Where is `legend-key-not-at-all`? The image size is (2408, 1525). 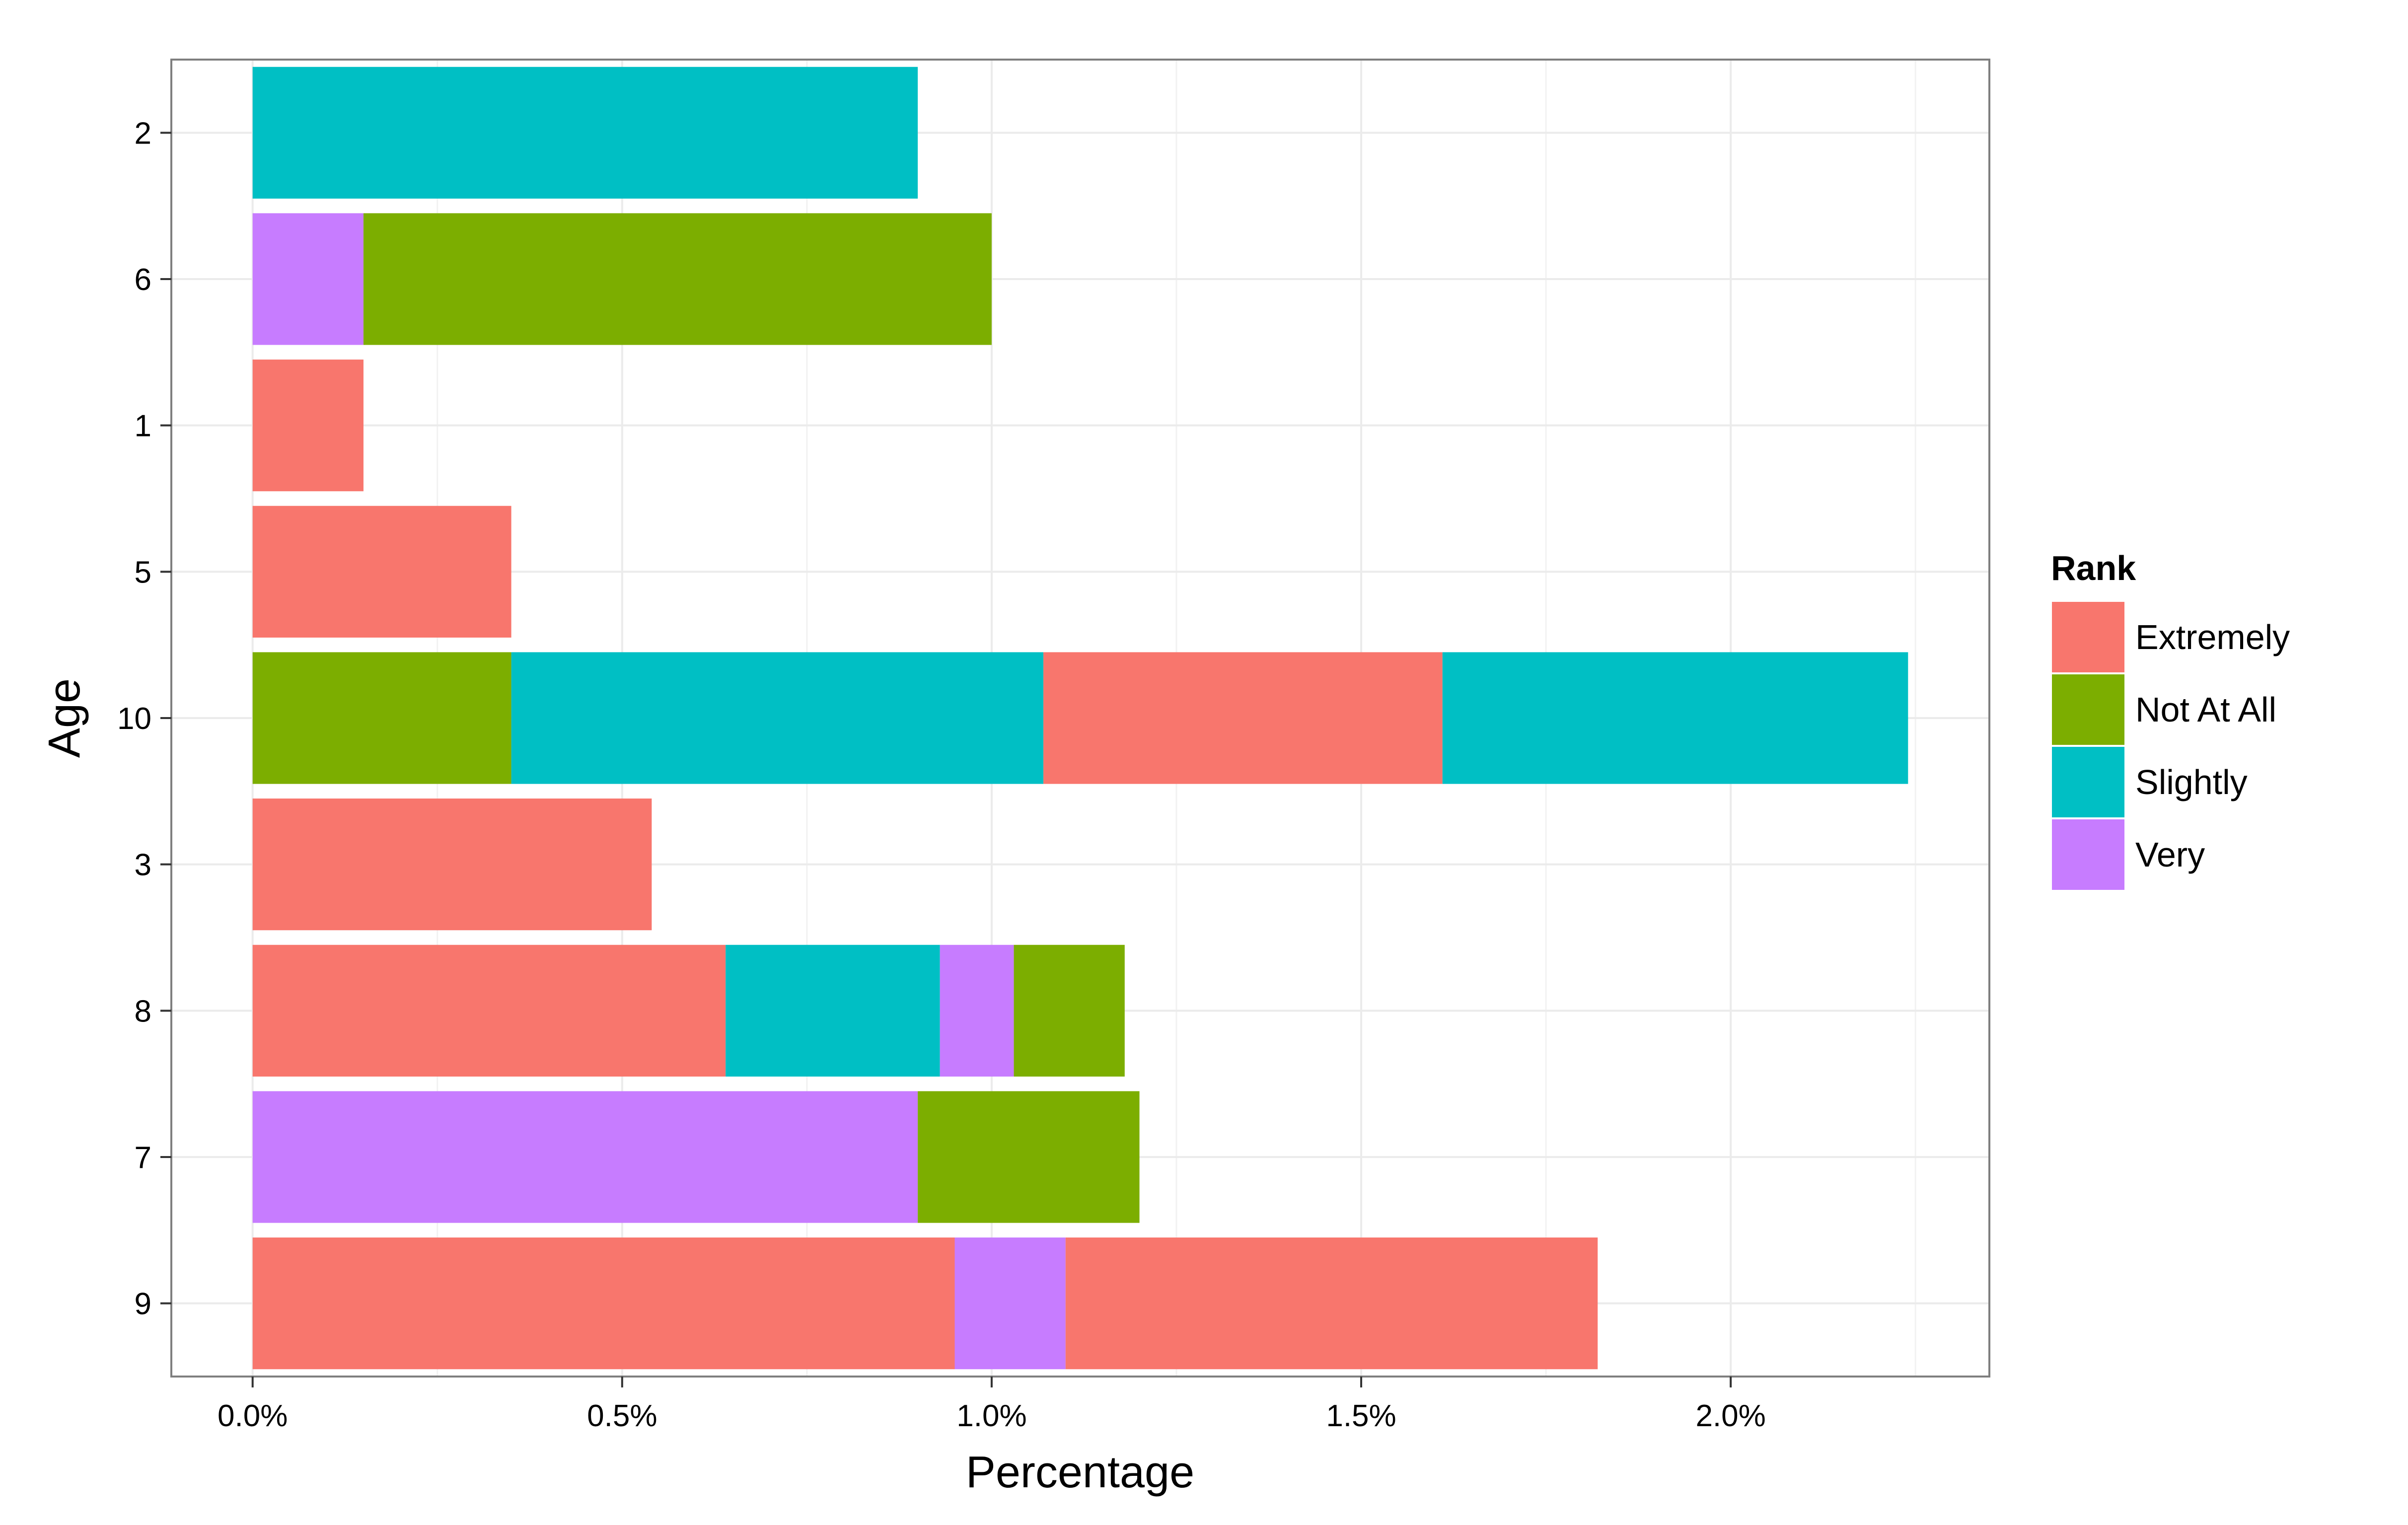 legend-key-not-at-all is located at coordinates (2088, 709).